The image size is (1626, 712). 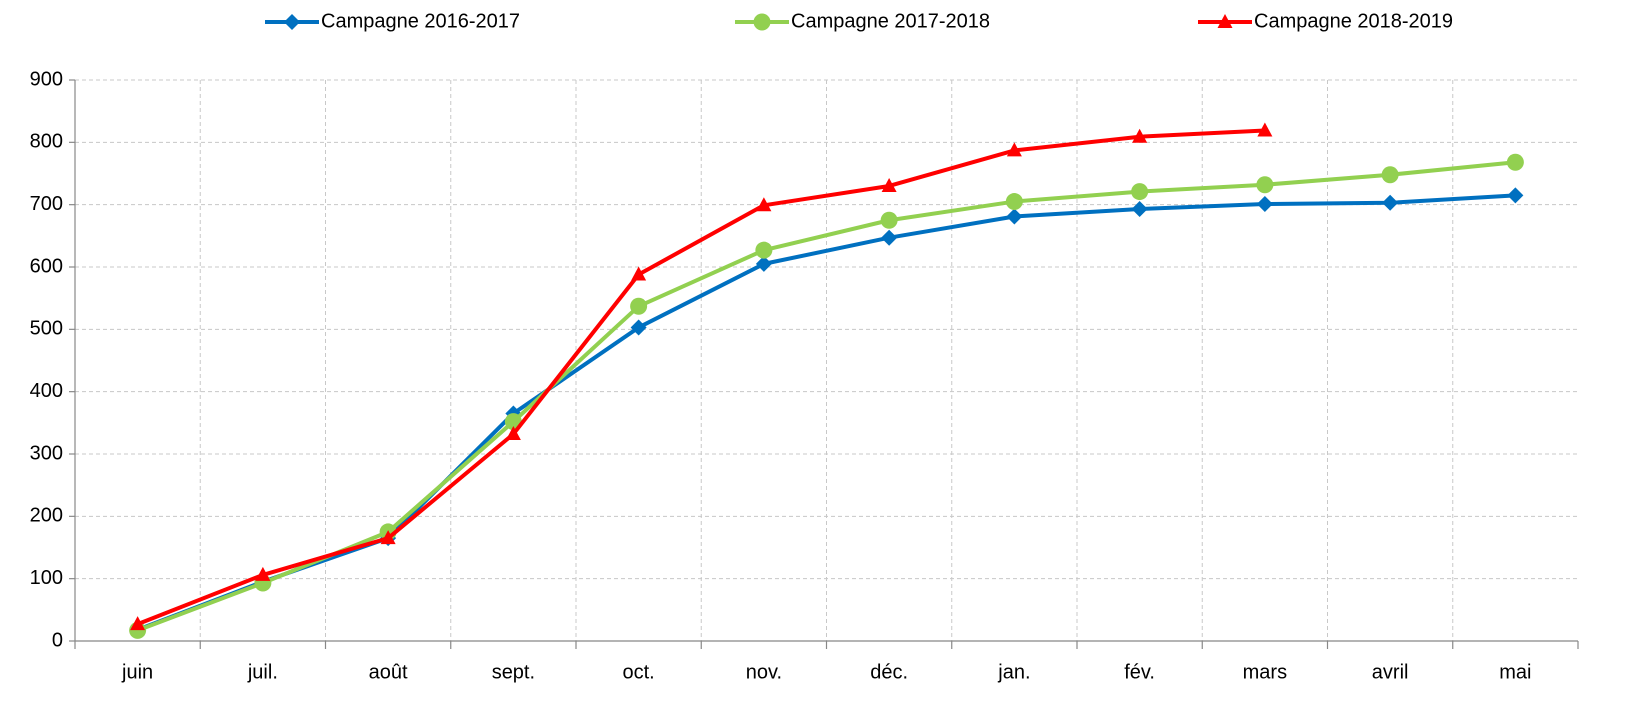 I want to click on y-tick-label: 400, so click(x=46, y=391).